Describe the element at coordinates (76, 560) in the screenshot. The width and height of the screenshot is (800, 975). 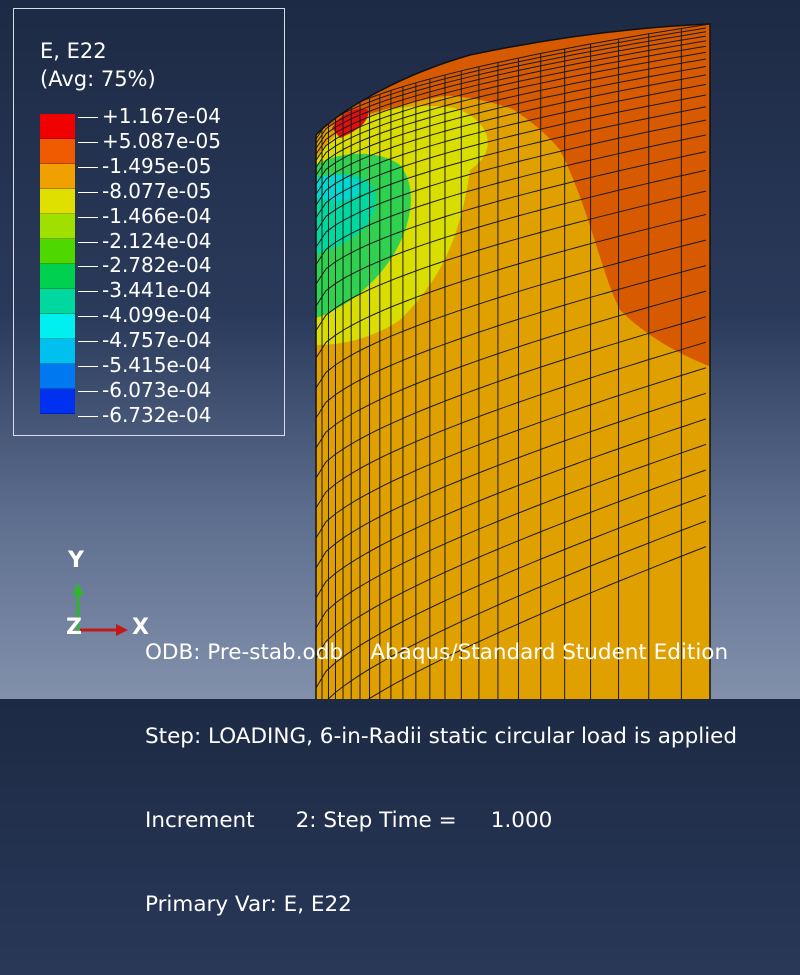
I see `y-axis-label: Y` at that location.